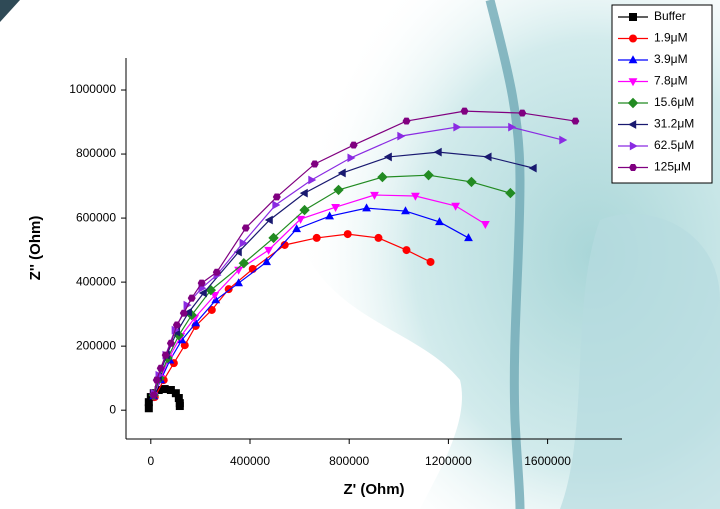 The image size is (720, 509). I want to click on legend-label: 62.5μM, so click(674, 145).